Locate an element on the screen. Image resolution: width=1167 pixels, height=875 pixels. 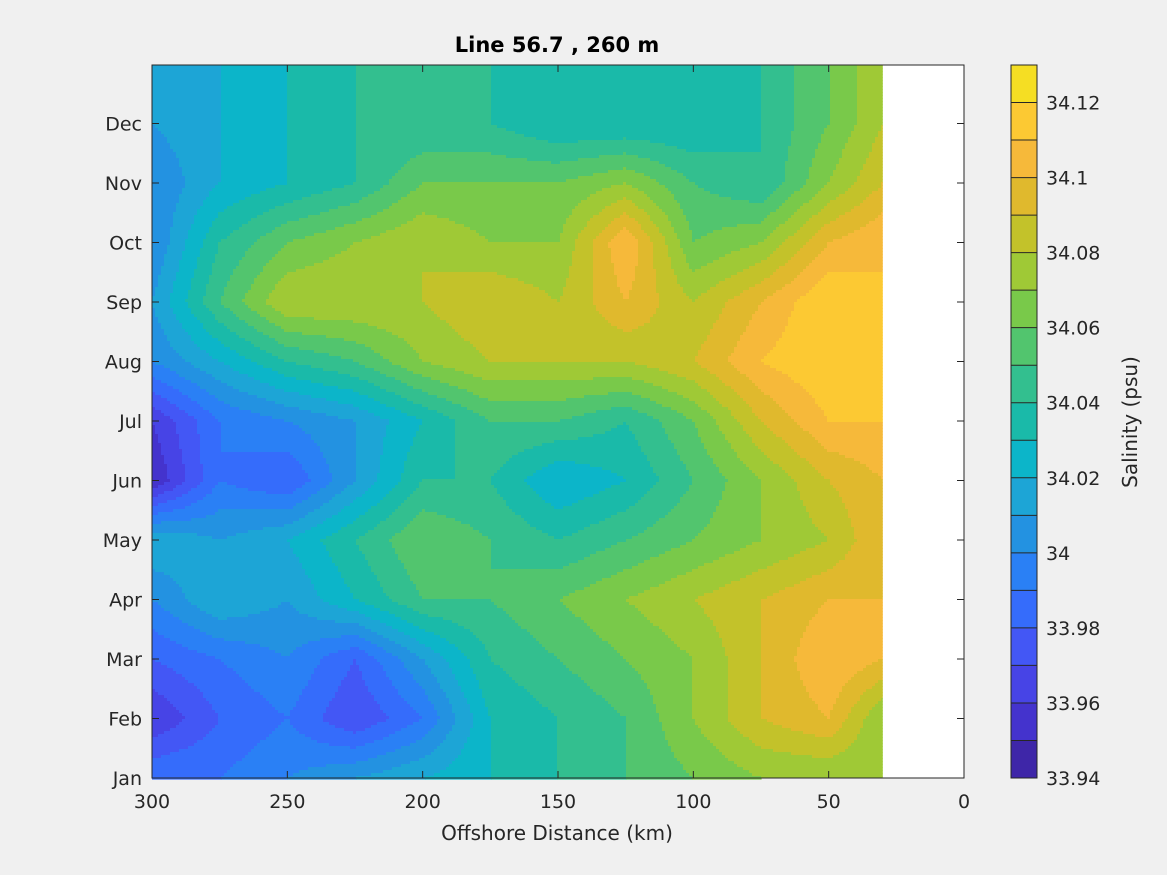
colorbar-band is located at coordinates (1024, 459).